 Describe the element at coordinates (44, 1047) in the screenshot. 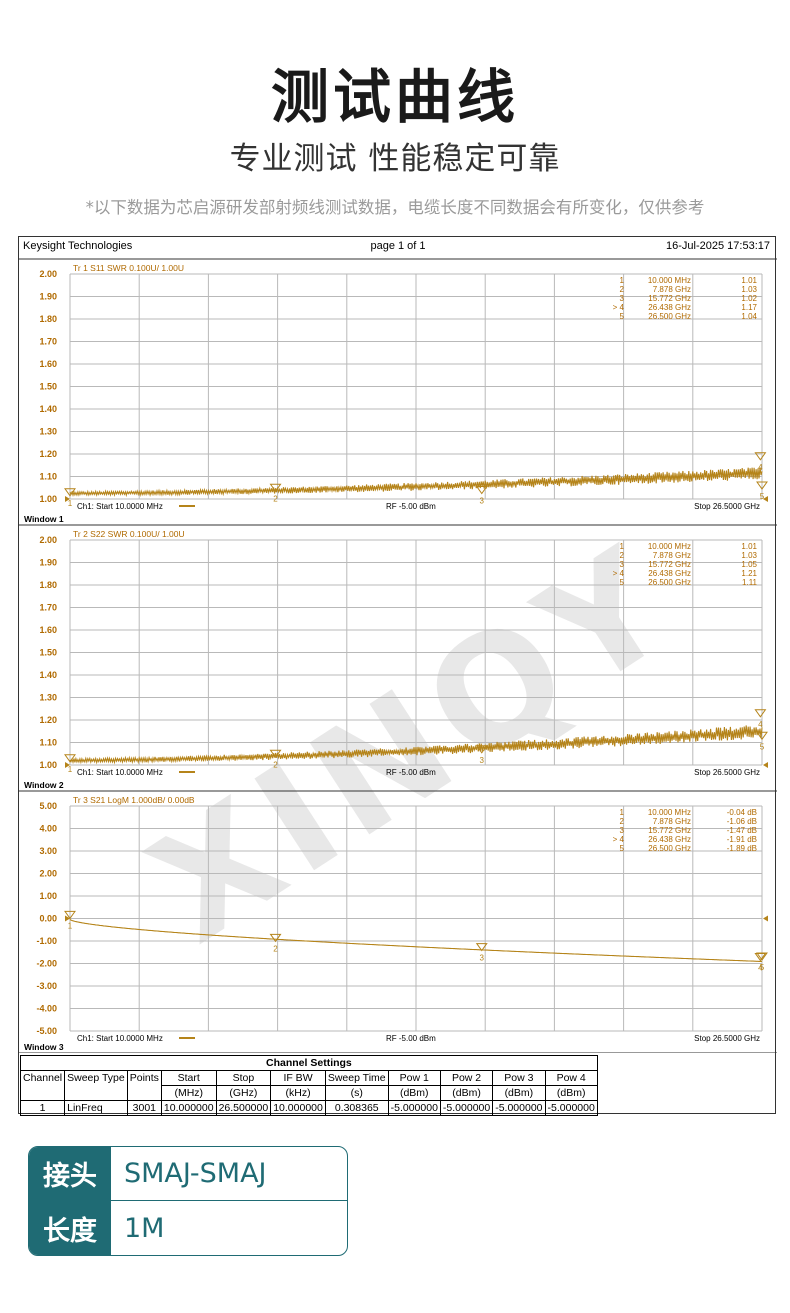

I see `window-label: Window 3` at that location.